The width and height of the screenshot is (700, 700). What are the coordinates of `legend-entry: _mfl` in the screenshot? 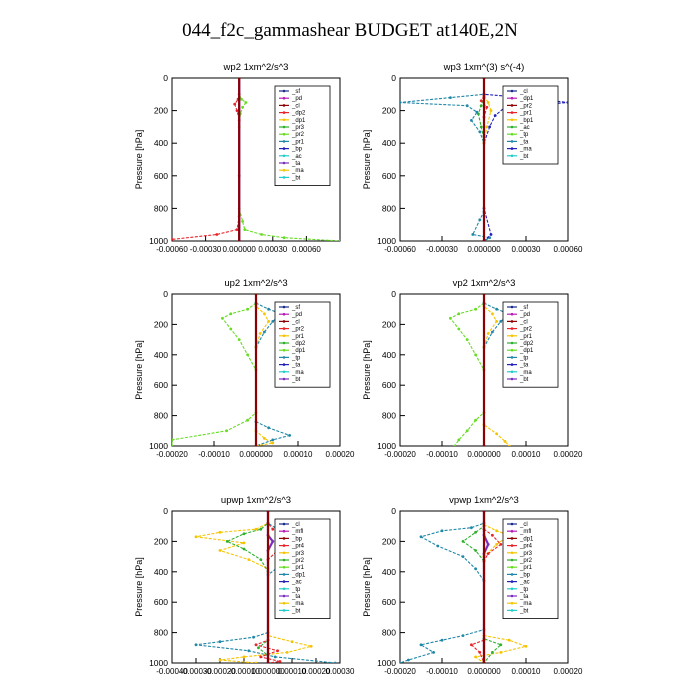 It's located at (297, 532).